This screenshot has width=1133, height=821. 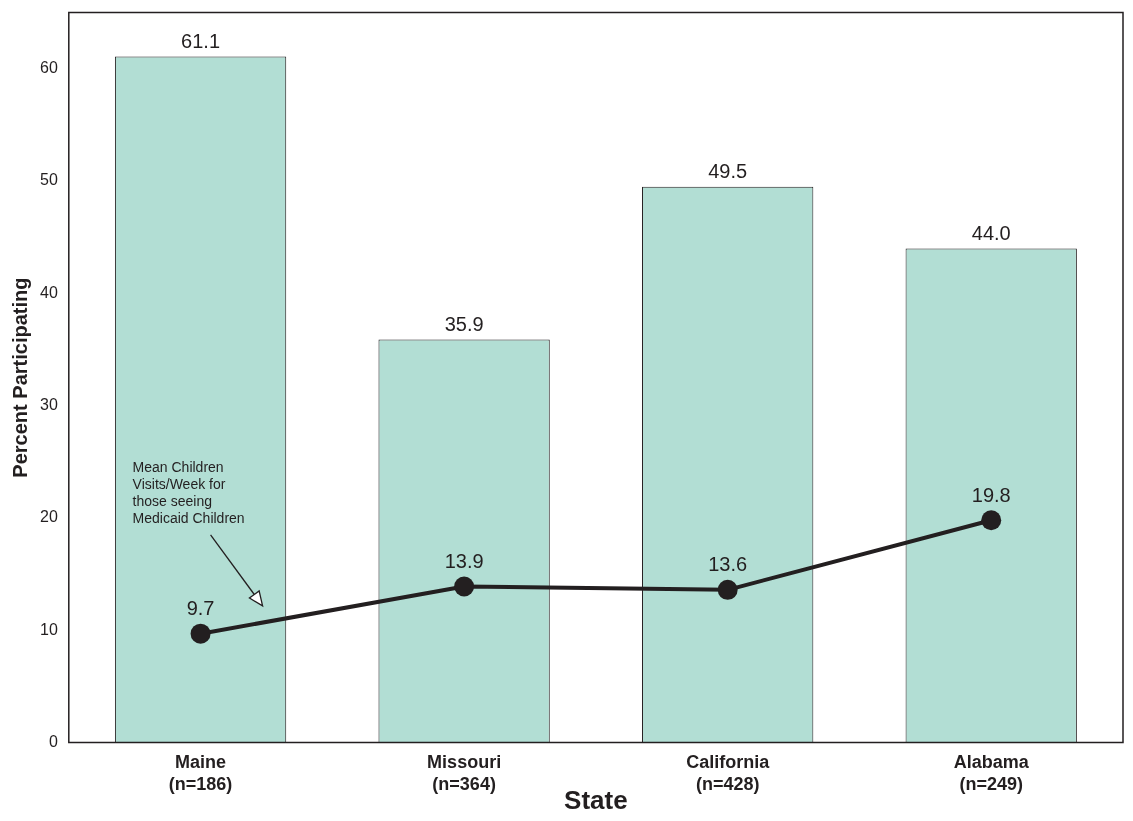 I want to click on x-tick-label: Alabama (n=249), so click(x=991, y=773).